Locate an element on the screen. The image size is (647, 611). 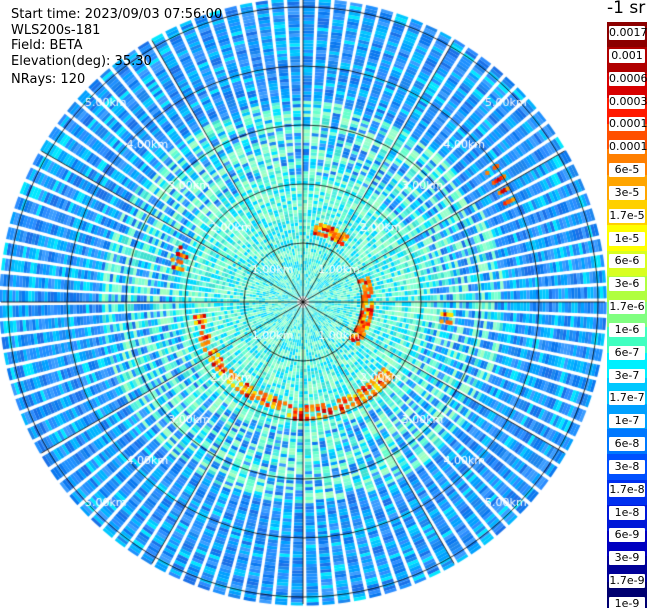
colorbar-tick-label: 1.7e-9 is located at coordinates (627, 581).